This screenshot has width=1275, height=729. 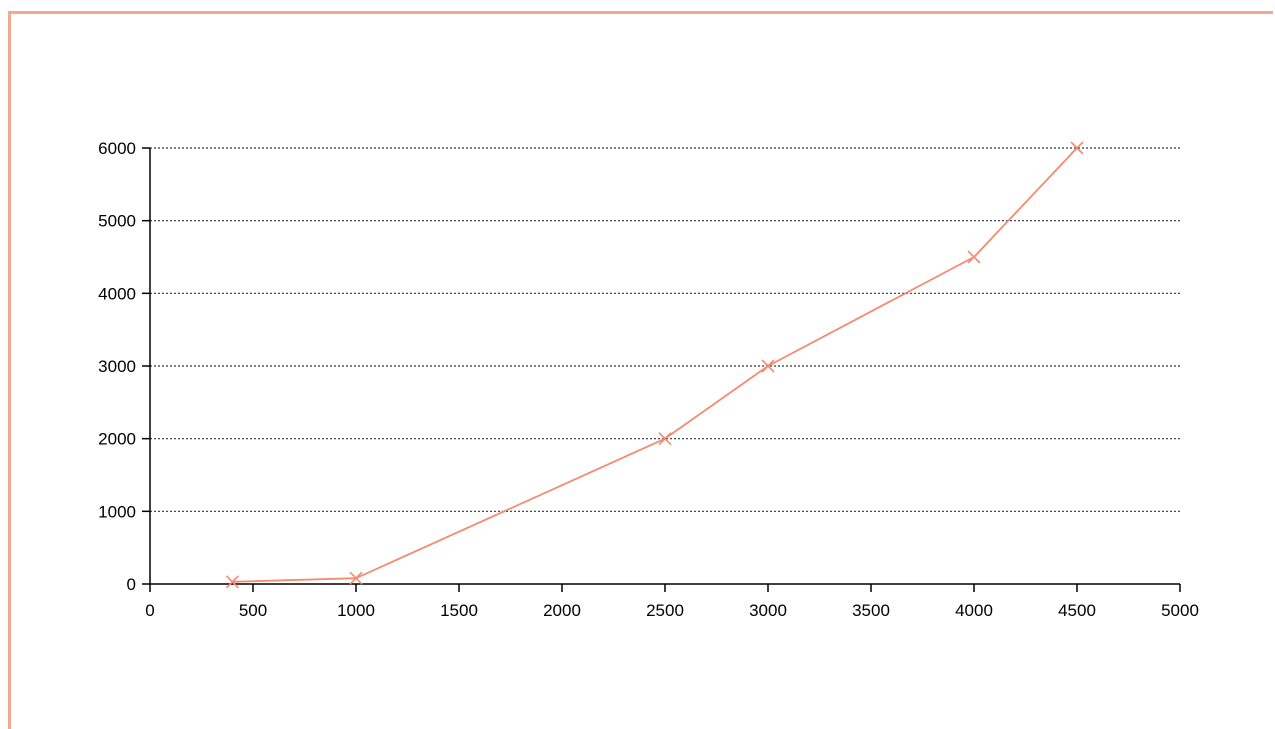 I want to click on x-tick-label-0: 0, so click(x=149, y=610).